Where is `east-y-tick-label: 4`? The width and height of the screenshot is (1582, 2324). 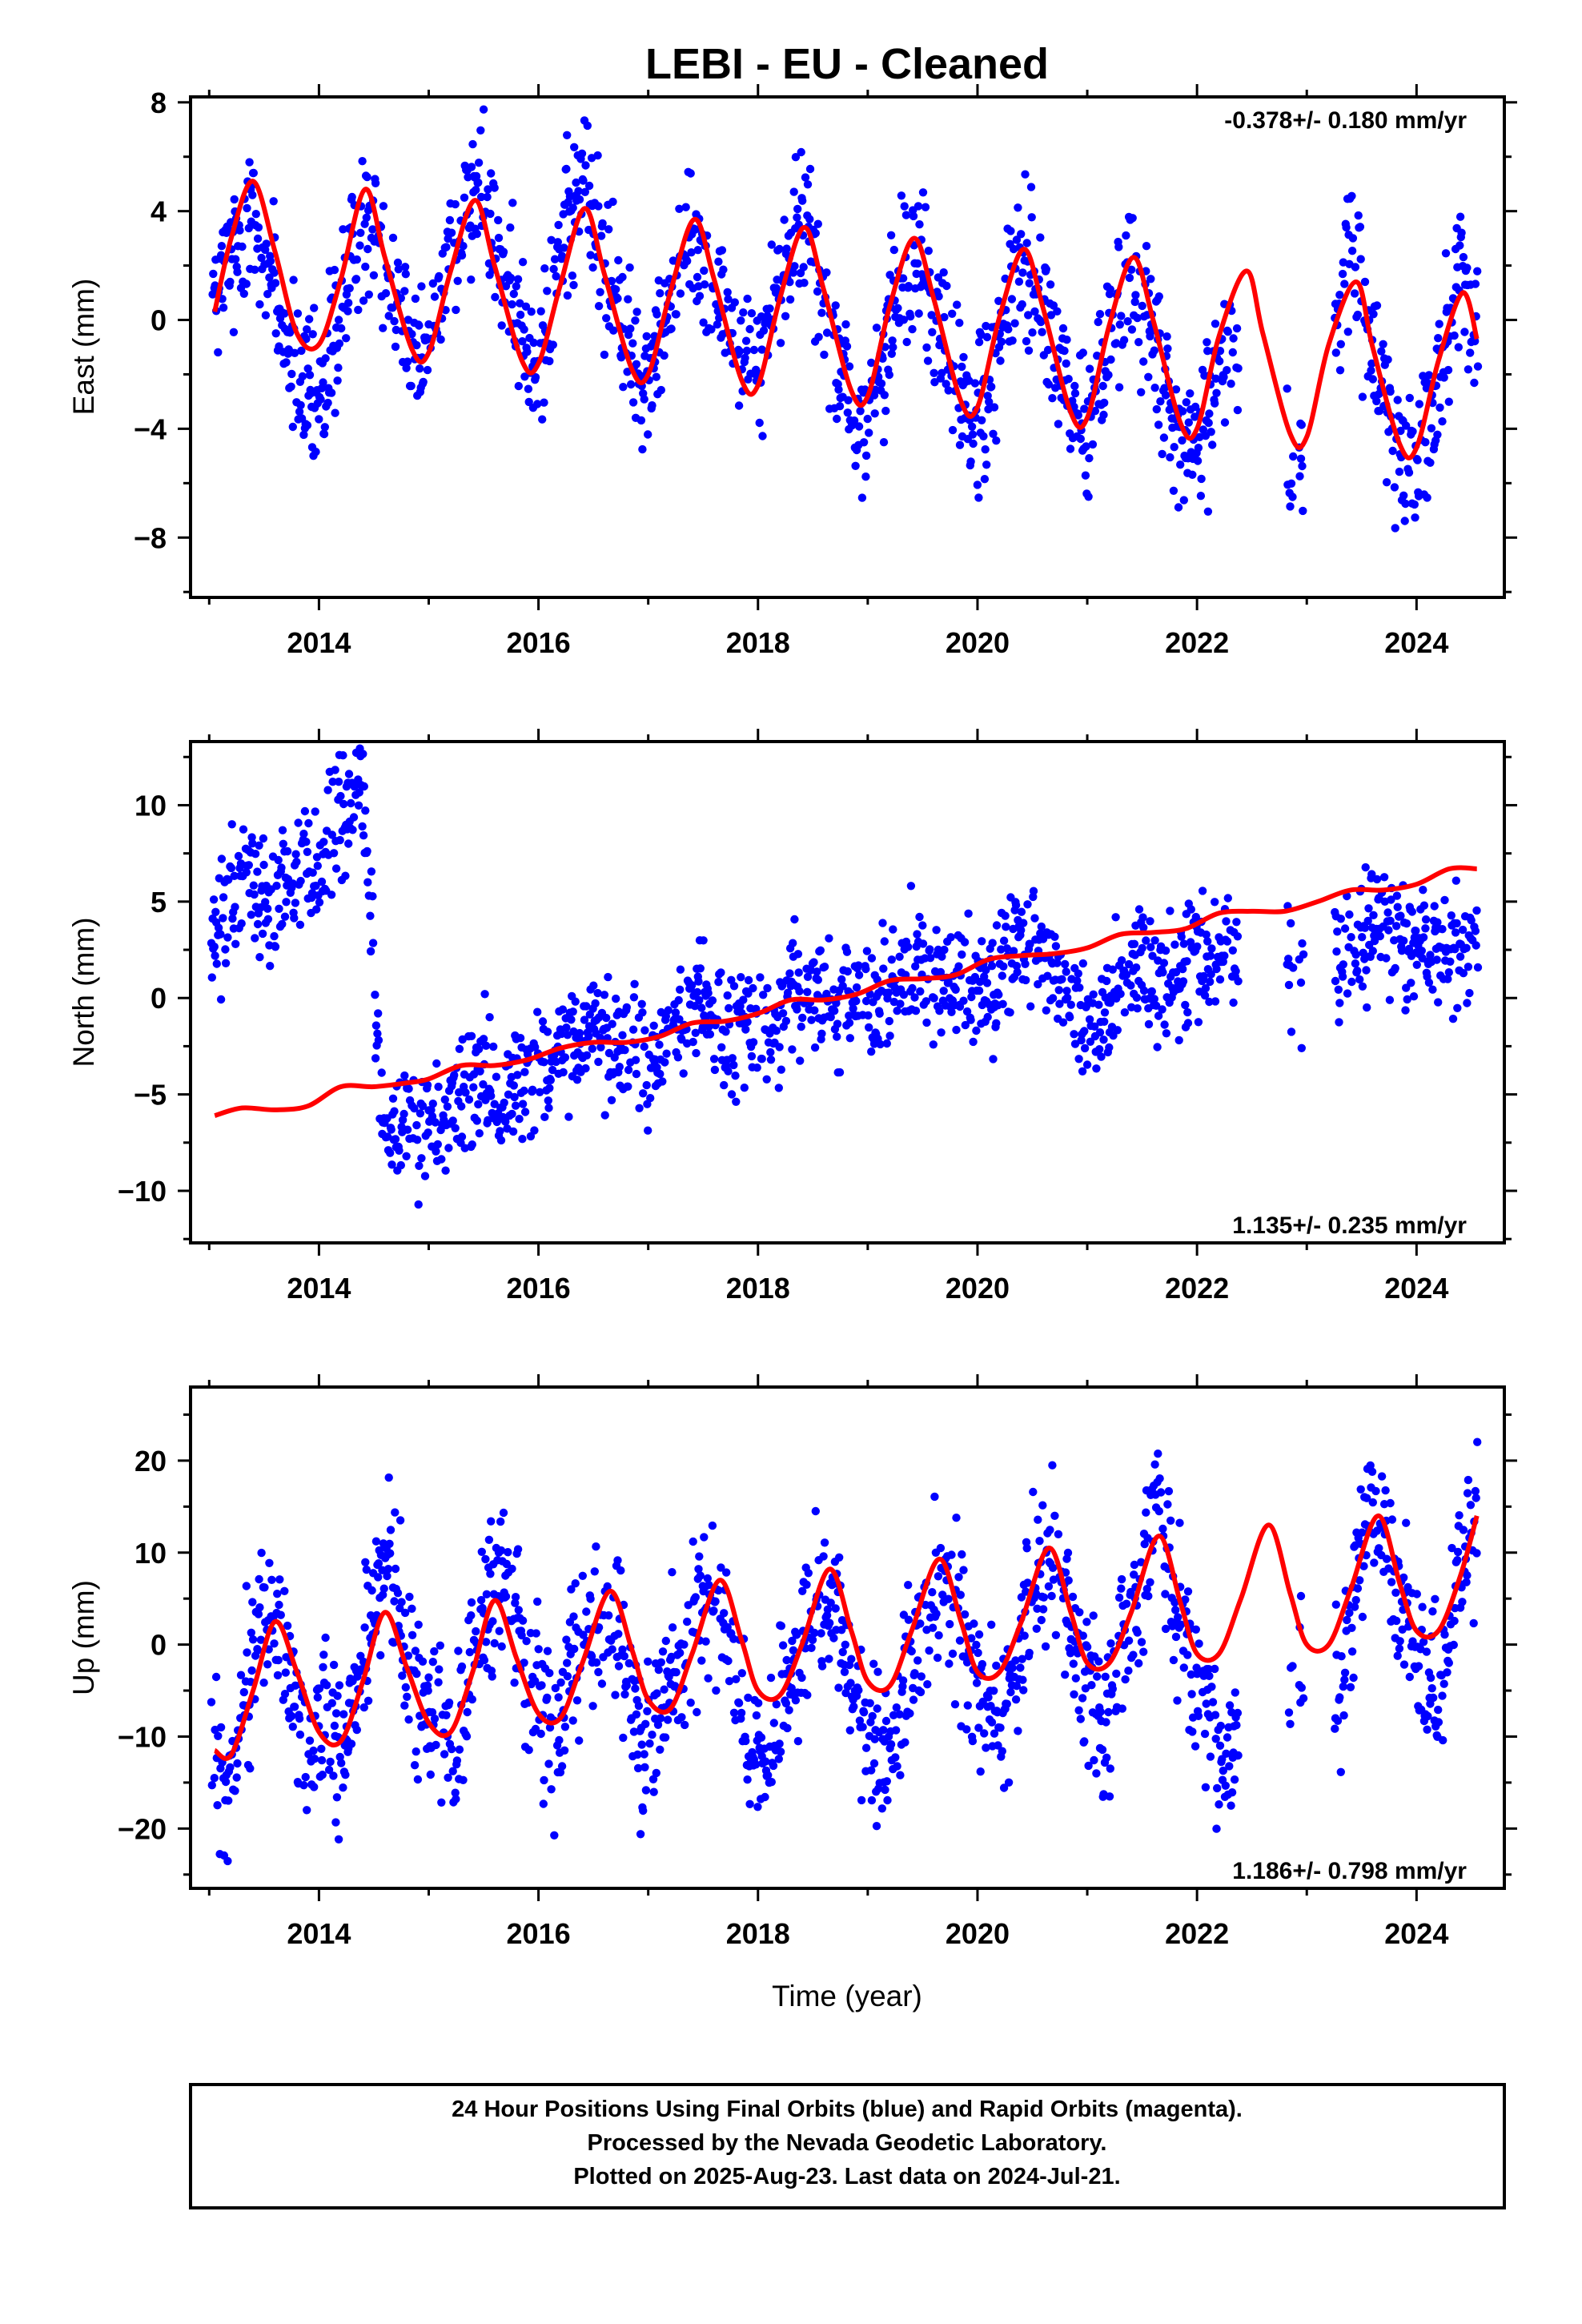
east-y-tick-label: 4 is located at coordinates (159, 212).